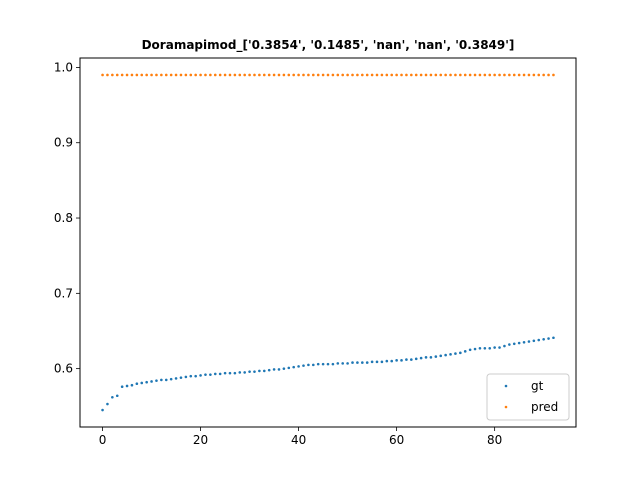 The image size is (640, 484). Describe the element at coordinates (300, 437) in the screenshot. I see `x-axis: 0 20 40 60 80` at that location.